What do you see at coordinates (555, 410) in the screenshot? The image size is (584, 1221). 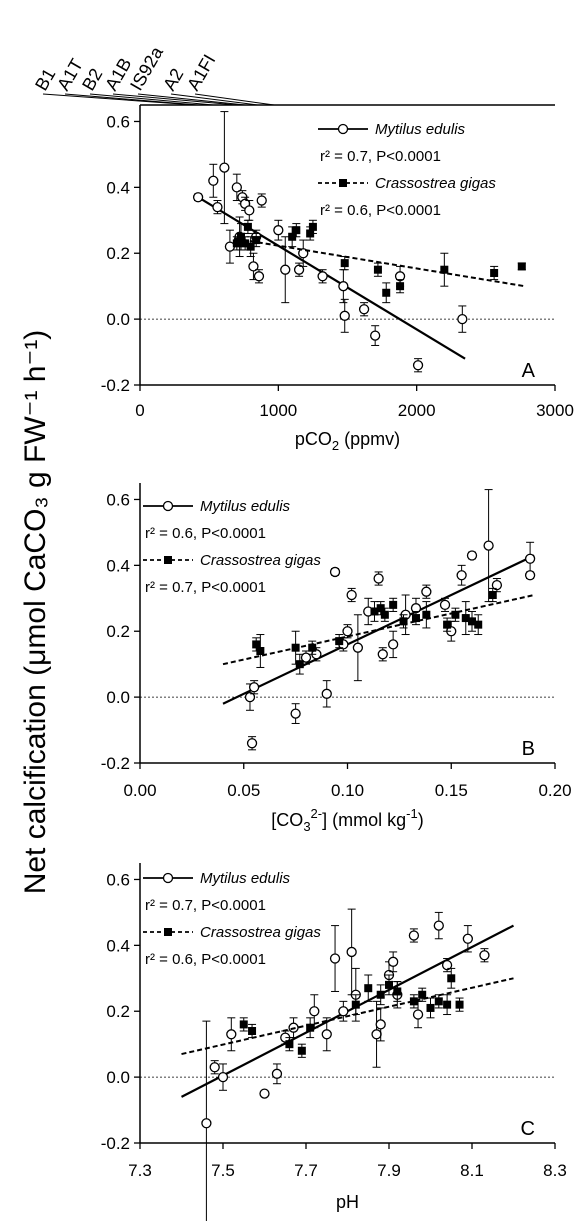 I see `x-tick-label: 3000` at bounding box center [555, 410].